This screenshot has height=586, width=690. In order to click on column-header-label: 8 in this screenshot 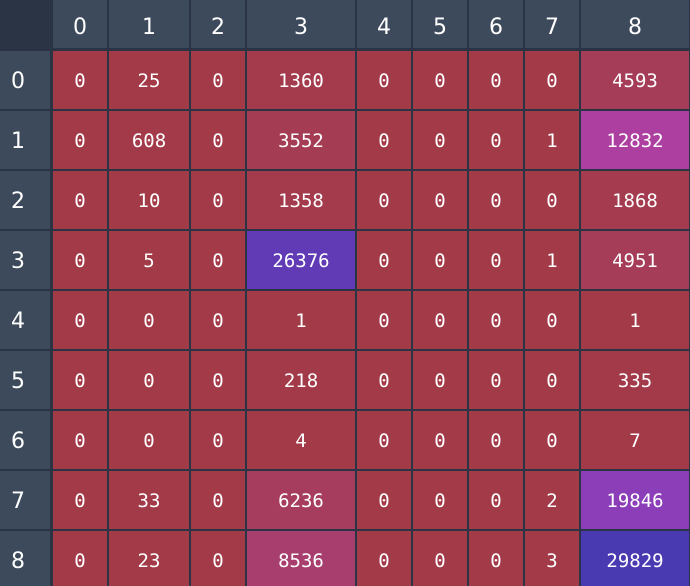, I will do `click(635, 27)`.